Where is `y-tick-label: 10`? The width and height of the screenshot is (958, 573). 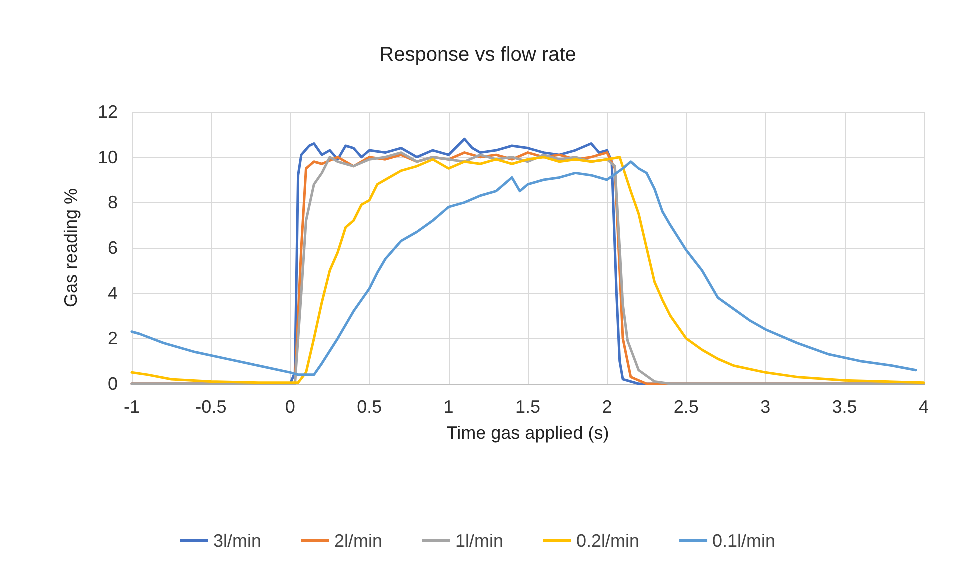
y-tick-label: 10 is located at coordinates (108, 157).